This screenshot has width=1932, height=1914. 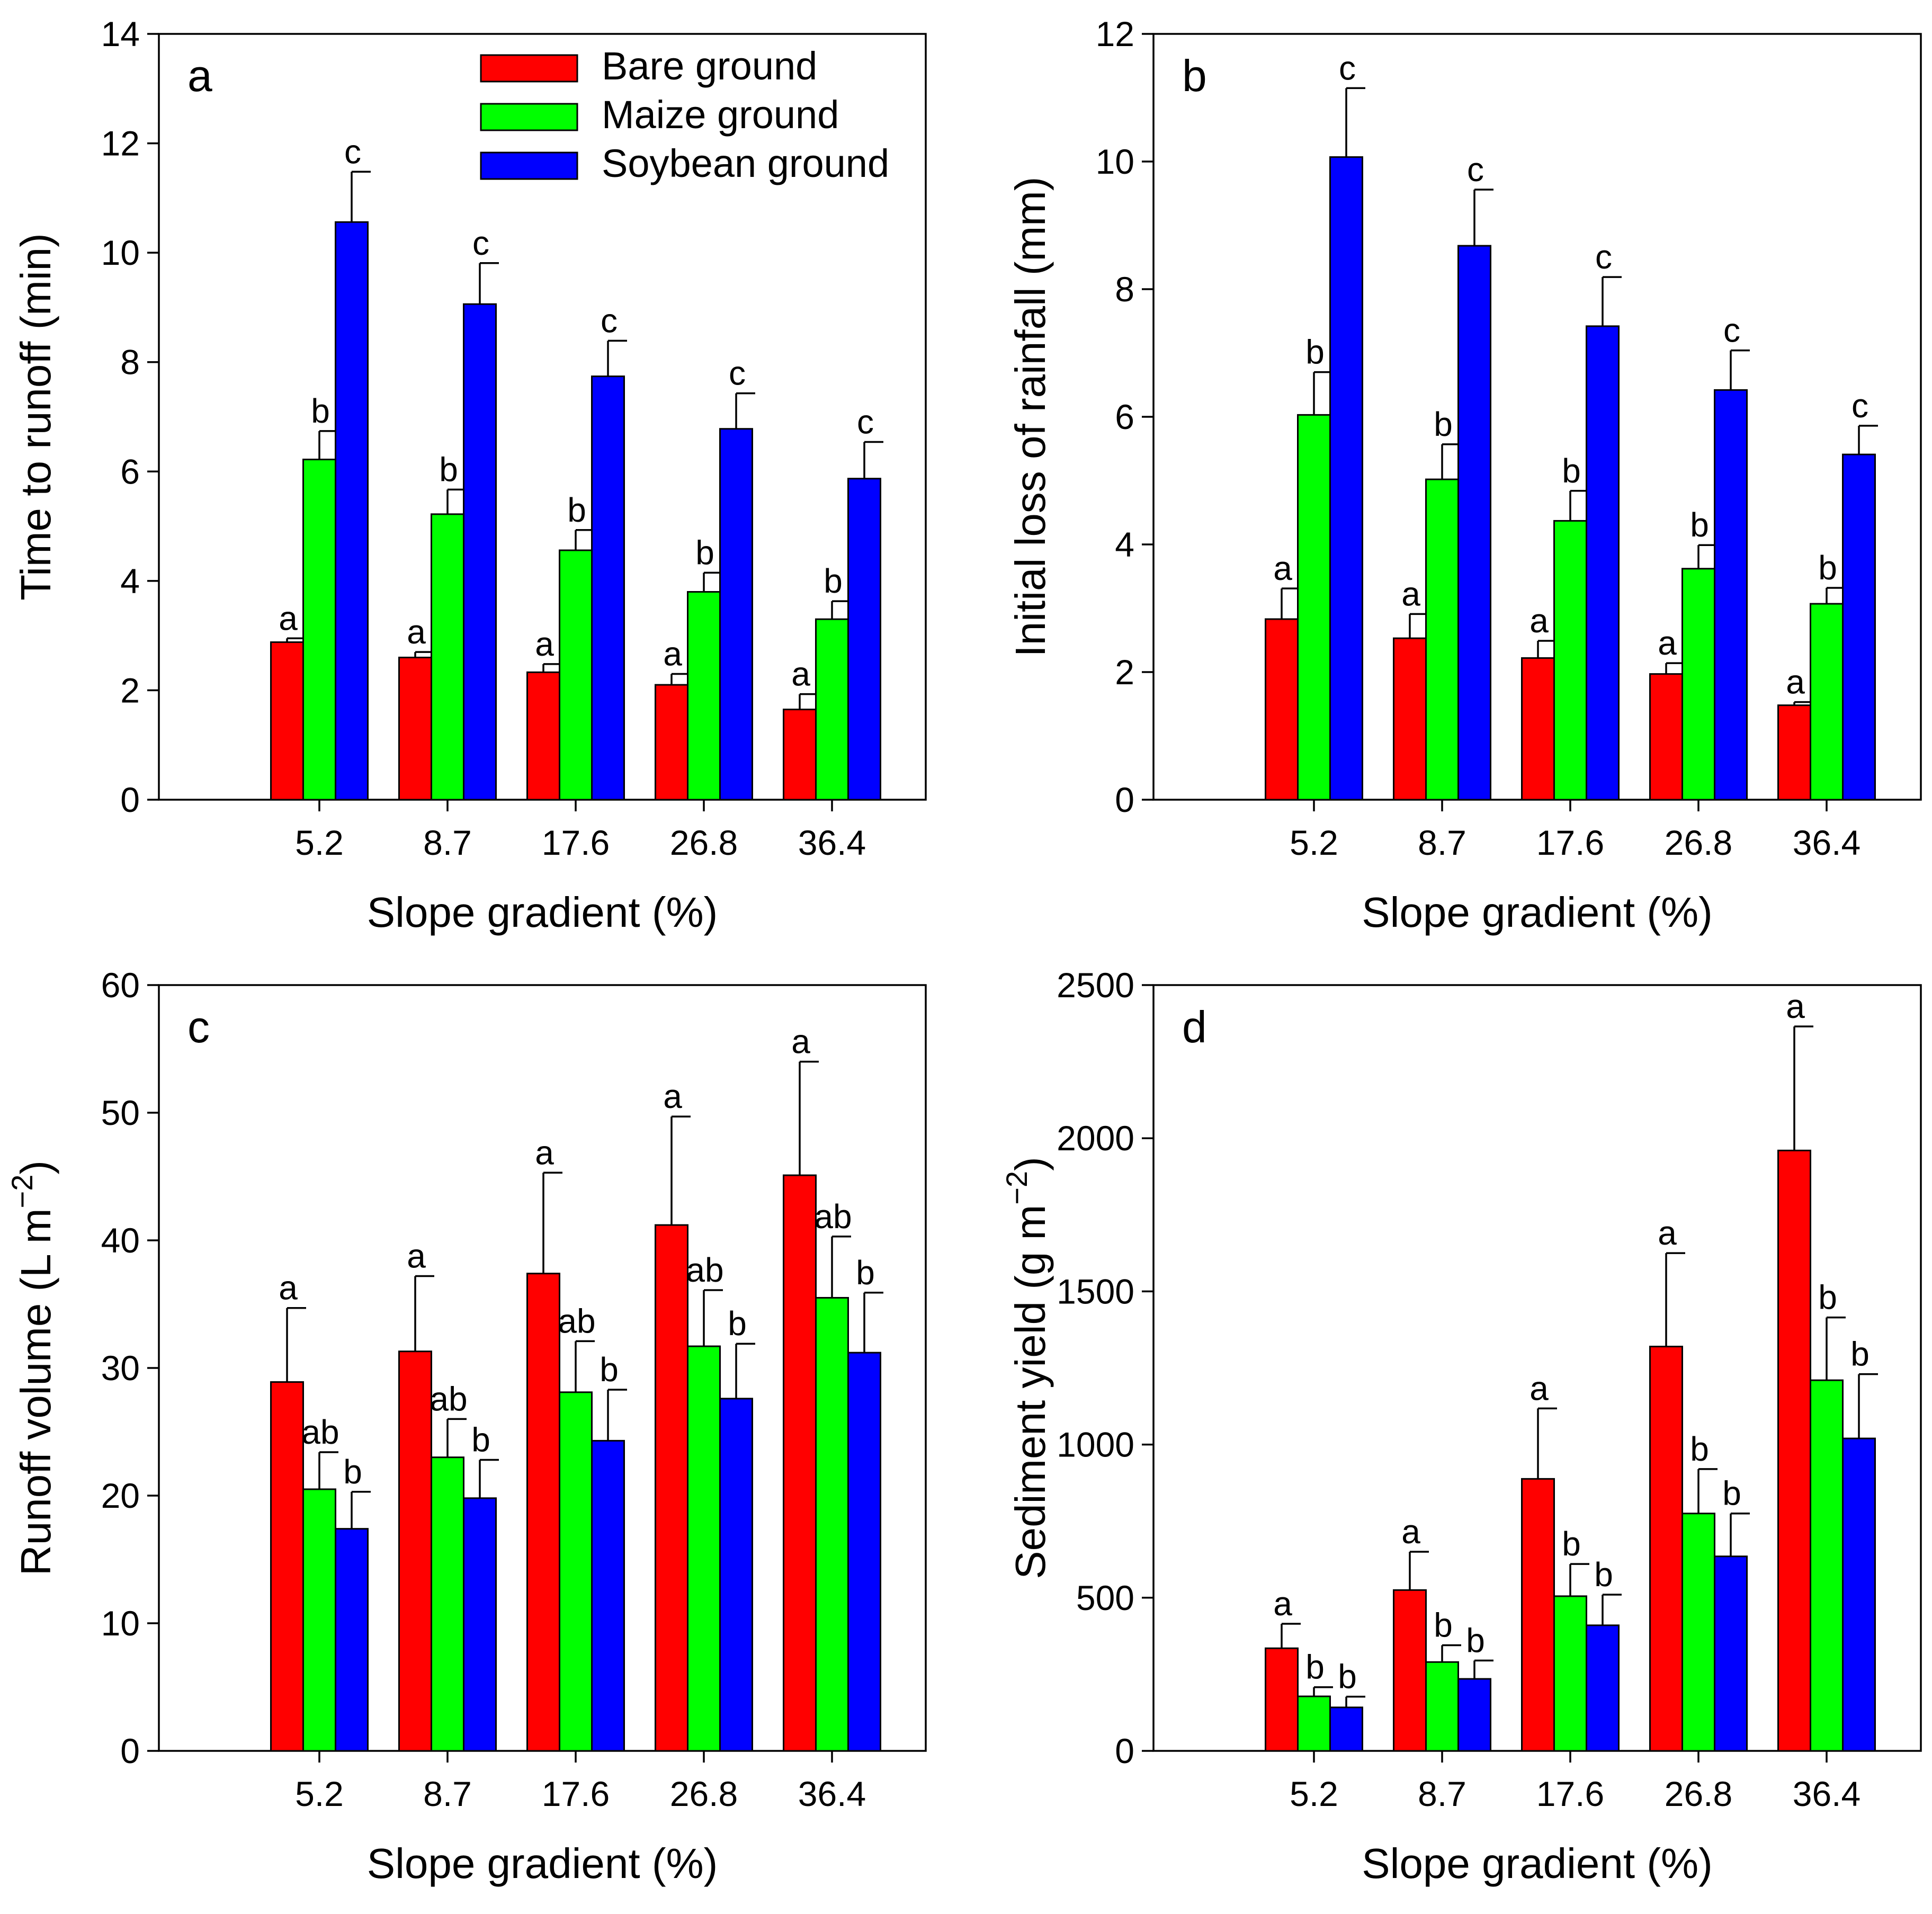 What do you see at coordinates (1030, 1392) in the screenshot?
I see `y-axis-title-main: Sediment yield (g m` at bounding box center [1030, 1392].